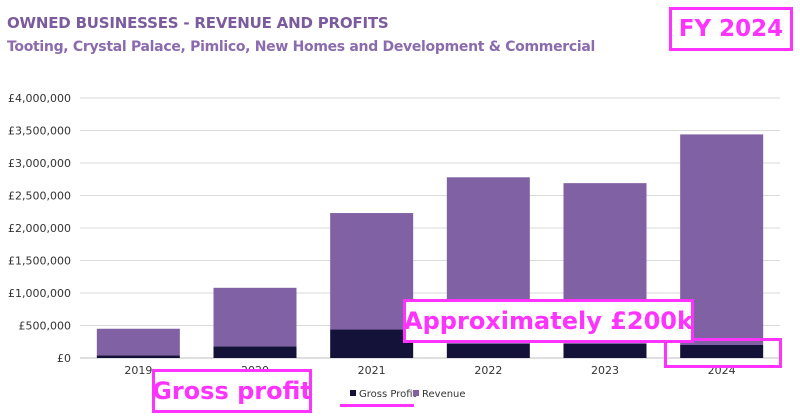 The height and width of the screenshot is (419, 800). Describe the element at coordinates (39, 293) in the screenshot. I see `y-tick-label: £1,000,000` at that location.